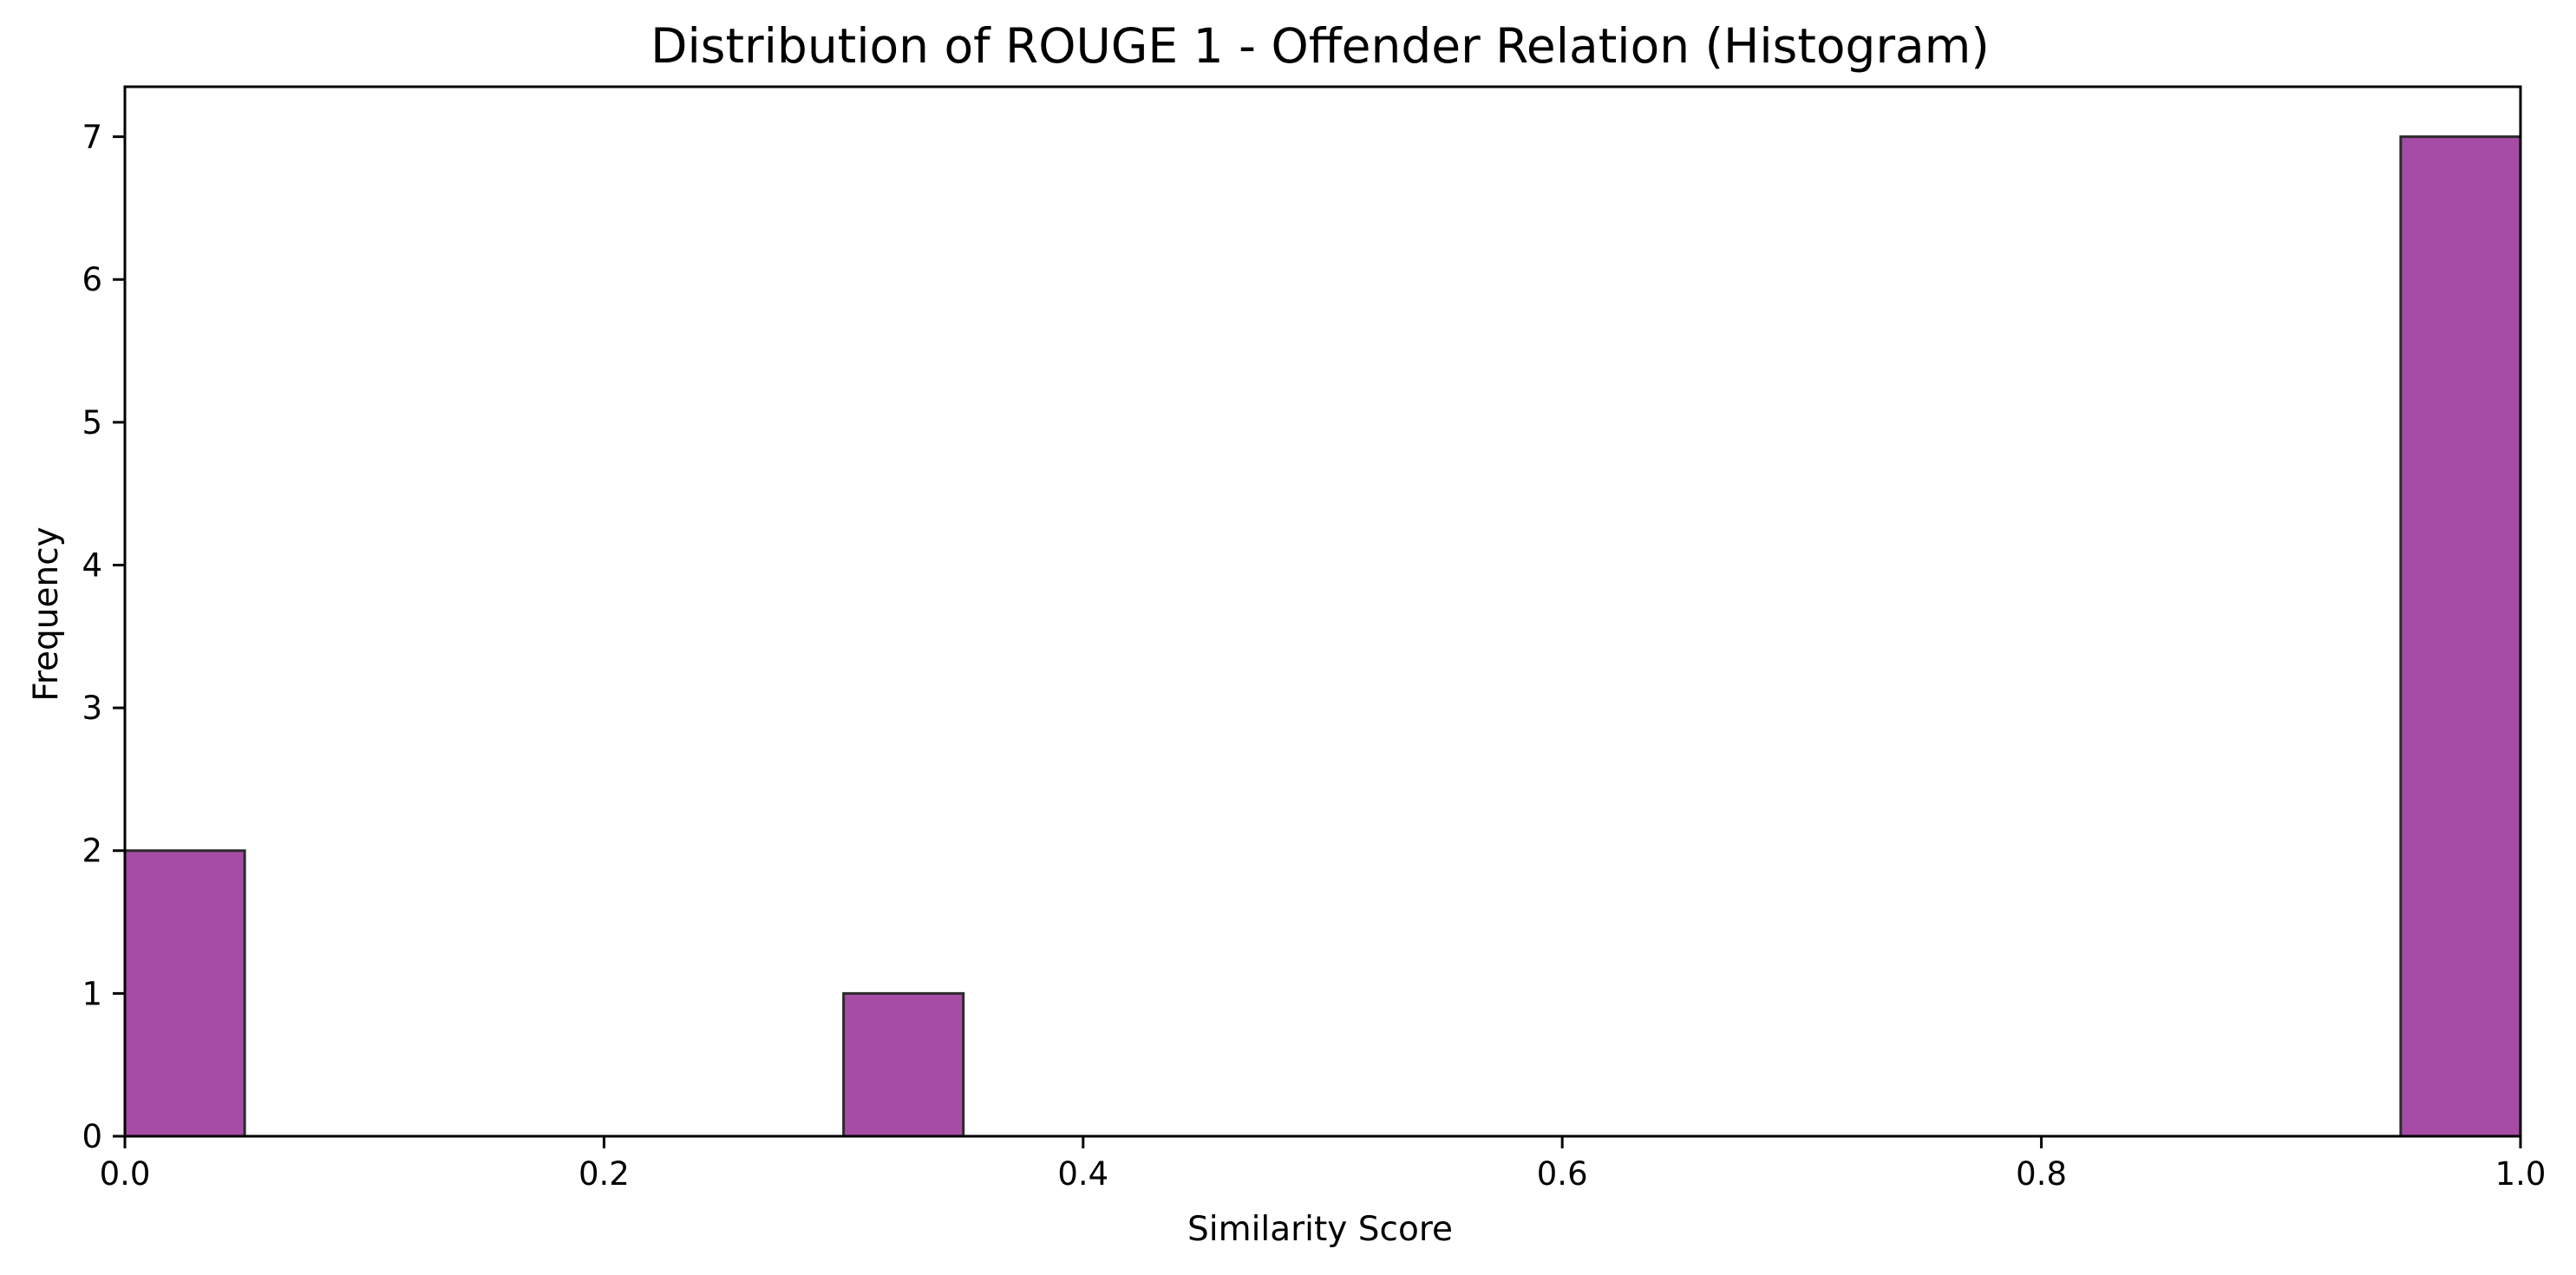 Image resolution: width=2576 pixels, height=1275 pixels. Describe the element at coordinates (2521, 1174) in the screenshot. I see `x-tick-label-5: 1.0` at that location.